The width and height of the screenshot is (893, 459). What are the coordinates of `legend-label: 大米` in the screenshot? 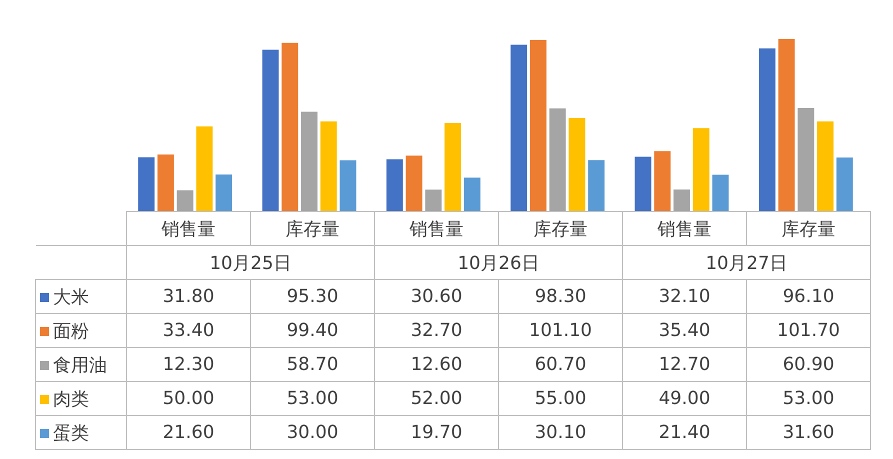 It's located at (81, 297).